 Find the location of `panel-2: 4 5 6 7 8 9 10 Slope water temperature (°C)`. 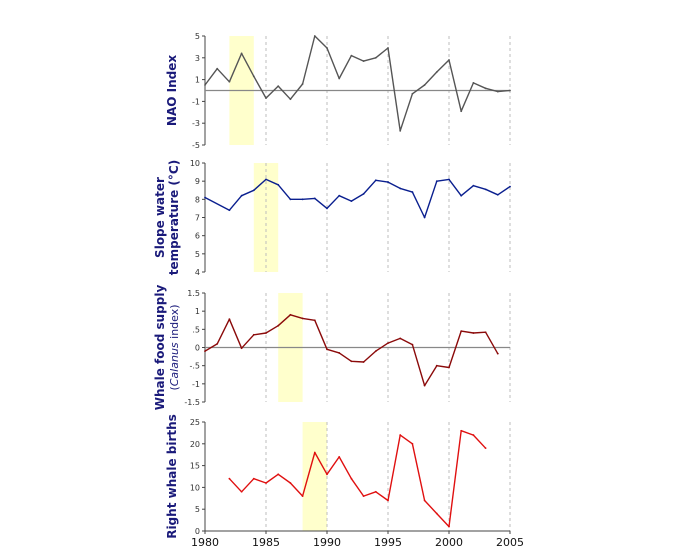

panel-2: 4 5 6 7 8 9 10 Slope water temperature (°C) is located at coordinates (332, 218).